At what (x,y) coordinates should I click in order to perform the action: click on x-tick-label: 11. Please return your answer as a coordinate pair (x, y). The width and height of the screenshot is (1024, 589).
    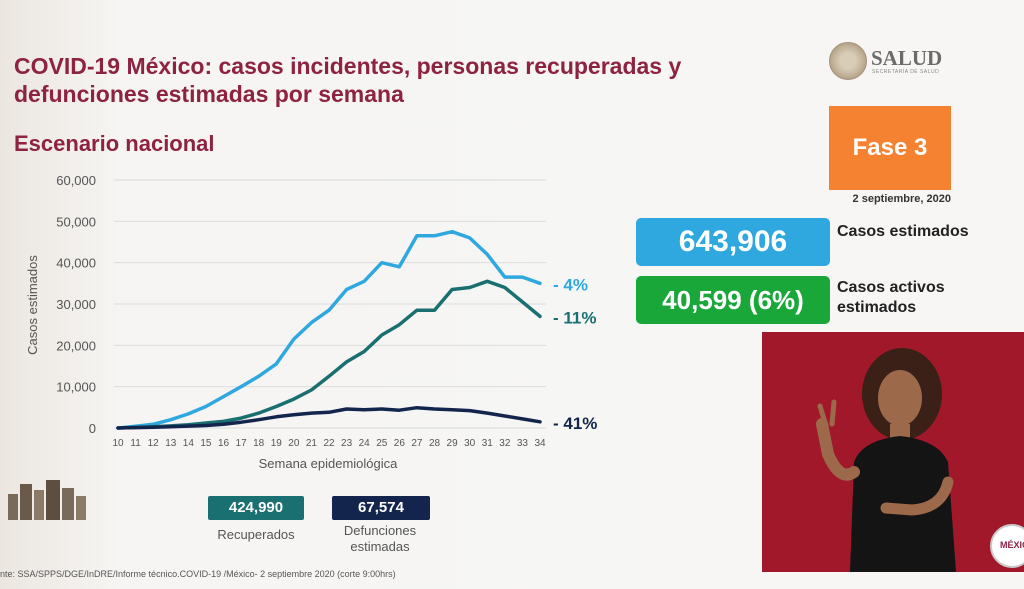
    Looking at the image, I should click on (135, 443).